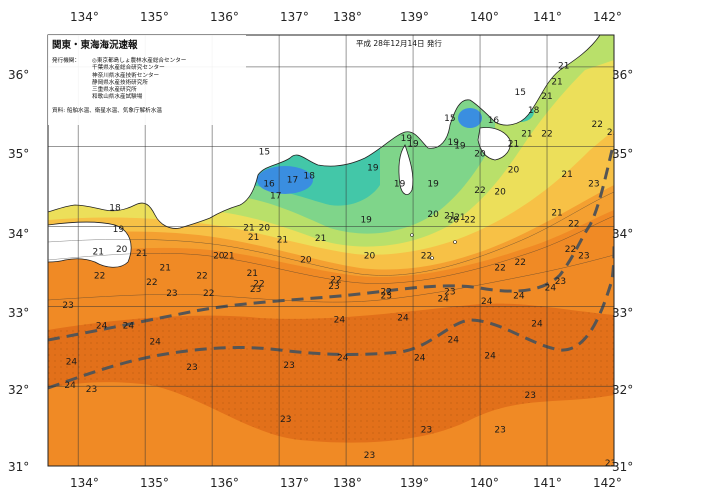  What do you see at coordinates (414, 483) in the screenshot?
I see `lon-label-bottom: 139°` at bounding box center [414, 483].